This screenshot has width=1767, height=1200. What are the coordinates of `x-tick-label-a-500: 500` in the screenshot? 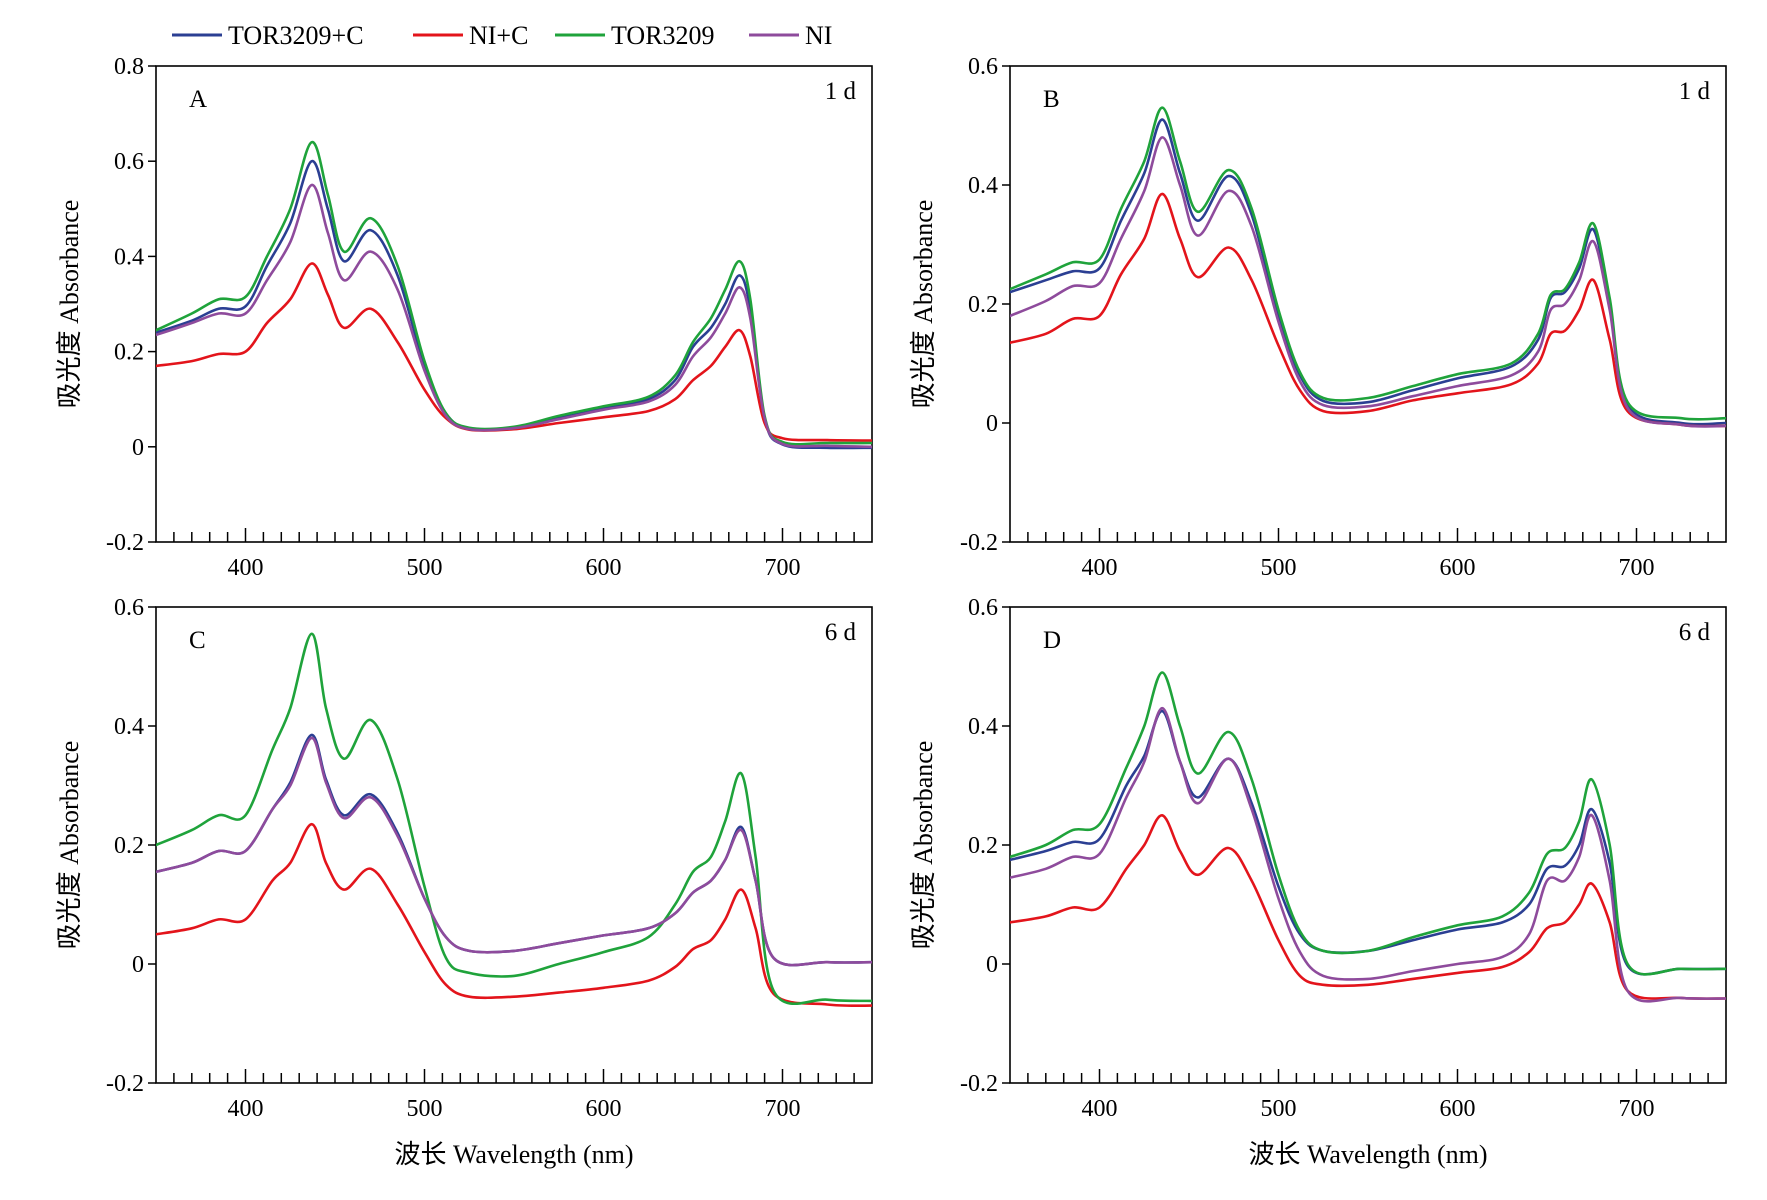 It's located at (425, 568).